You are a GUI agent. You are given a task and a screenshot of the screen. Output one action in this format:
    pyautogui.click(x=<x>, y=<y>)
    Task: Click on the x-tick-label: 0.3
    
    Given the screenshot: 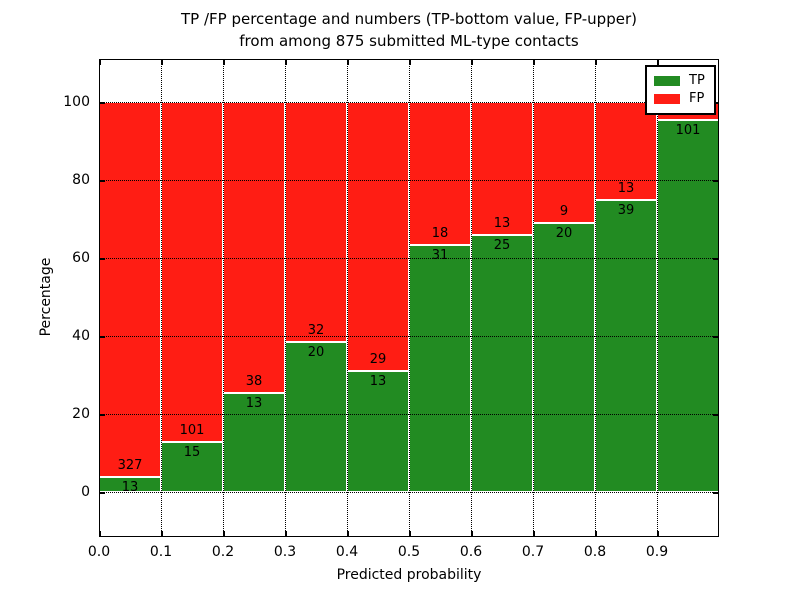 What is the action you would take?
    pyautogui.click(x=285, y=552)
    